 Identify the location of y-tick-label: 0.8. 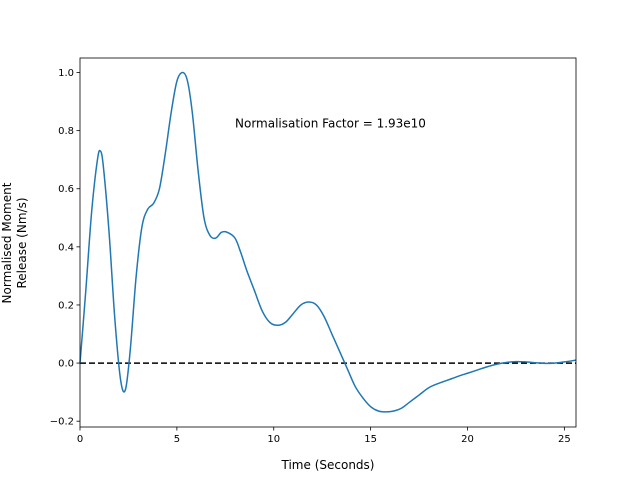
(66, 131).